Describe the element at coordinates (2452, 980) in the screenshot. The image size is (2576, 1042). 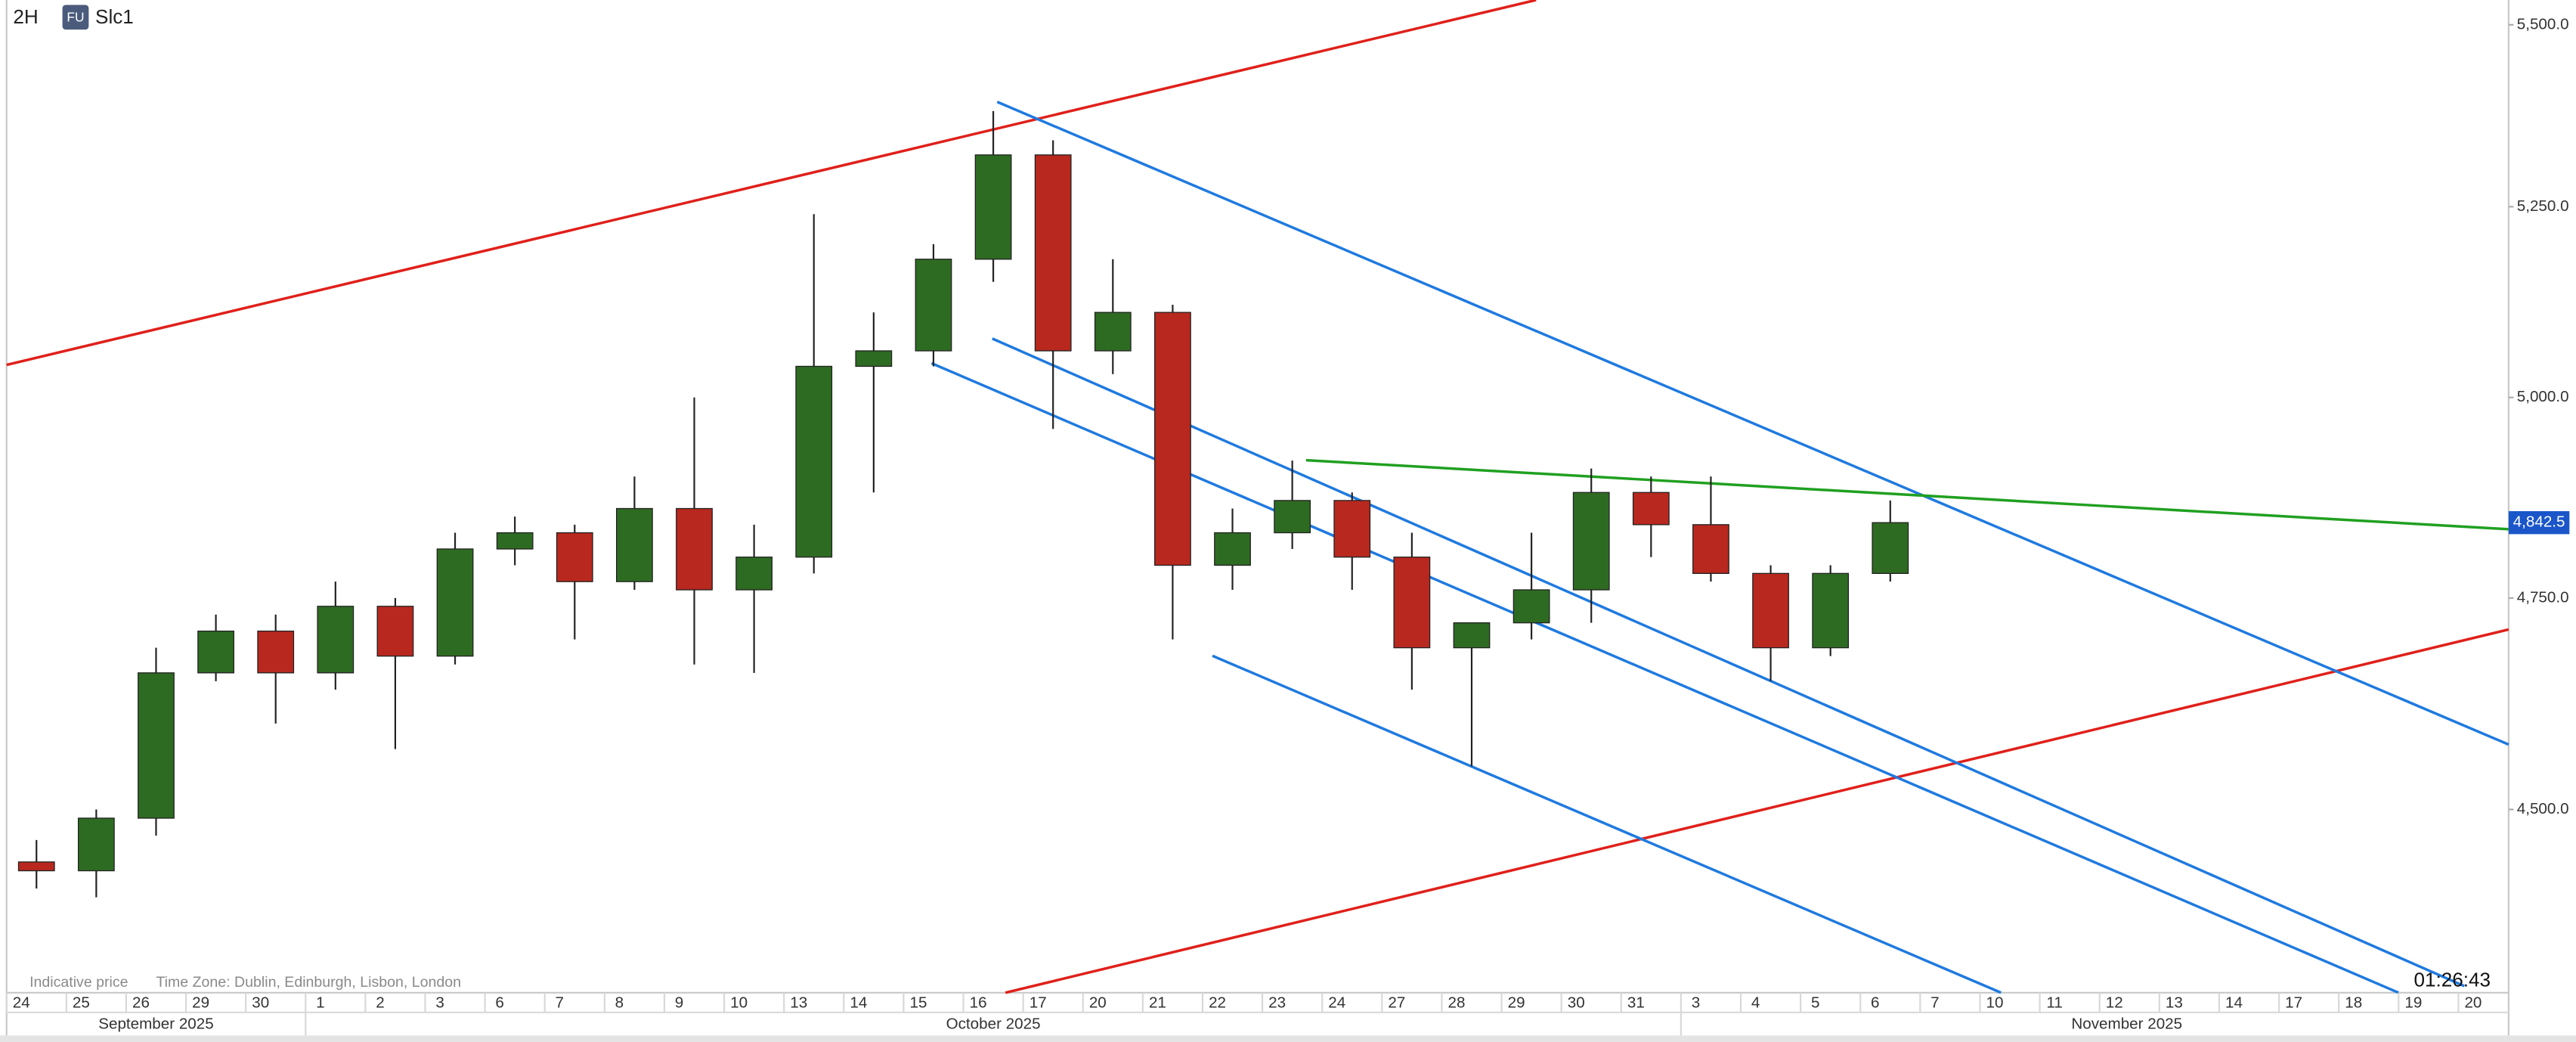
I see `countdown: 01:26:43` at that location.